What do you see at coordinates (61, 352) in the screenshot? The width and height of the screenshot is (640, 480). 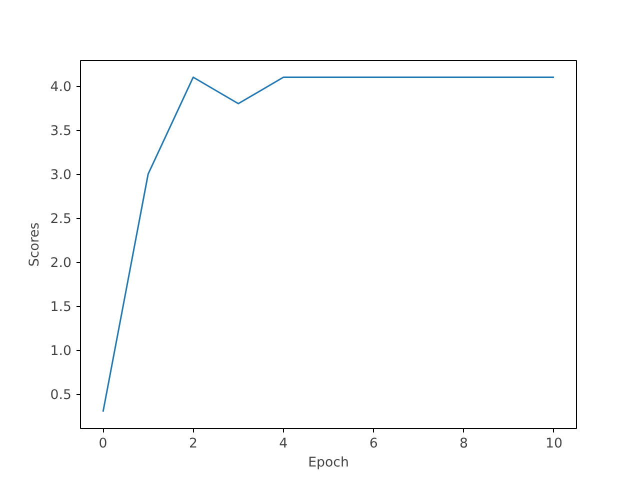 I see `y-tick-label: 1.0` at bounding box center [61, 352].